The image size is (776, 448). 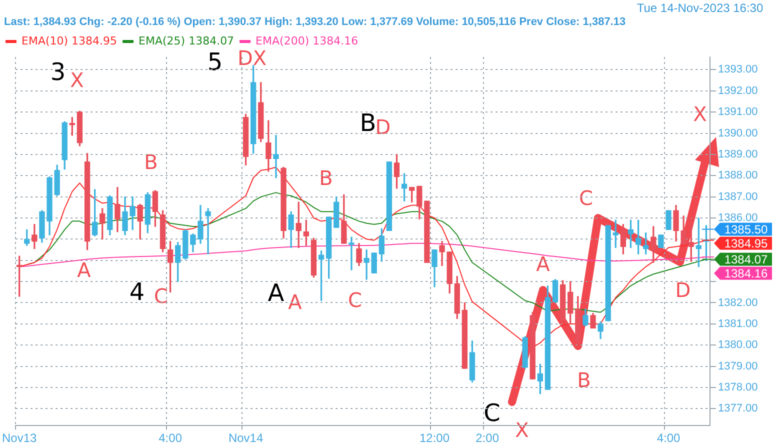 What do you see at coordinates (137, 292) in the screenshot?
I see `annotation: 4` at bounding box center [137, 292].